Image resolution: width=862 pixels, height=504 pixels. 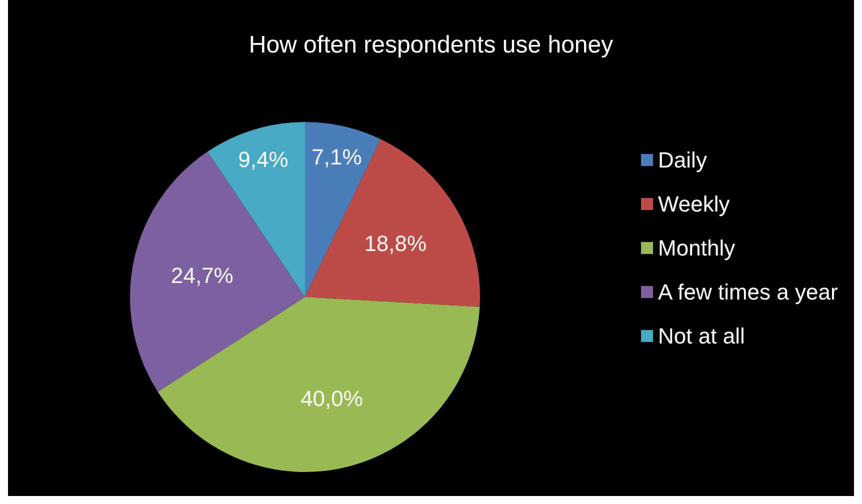 I want to click on data-label: 24,7%, so click(x=202, y=275).